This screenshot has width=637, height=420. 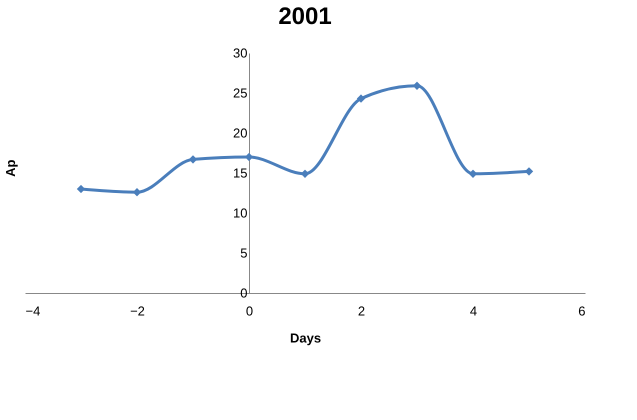 I want to click on x-tick-label: 6, so click(x=582, y=311).